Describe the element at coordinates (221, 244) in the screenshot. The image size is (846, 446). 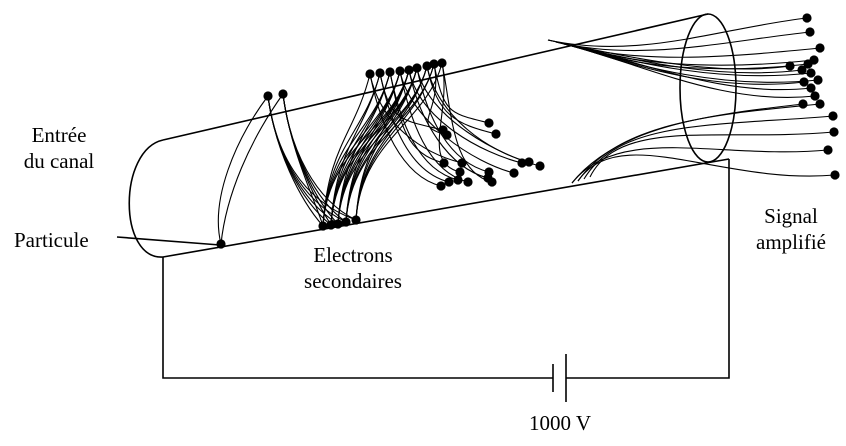
I see `particule-dot` at that location.